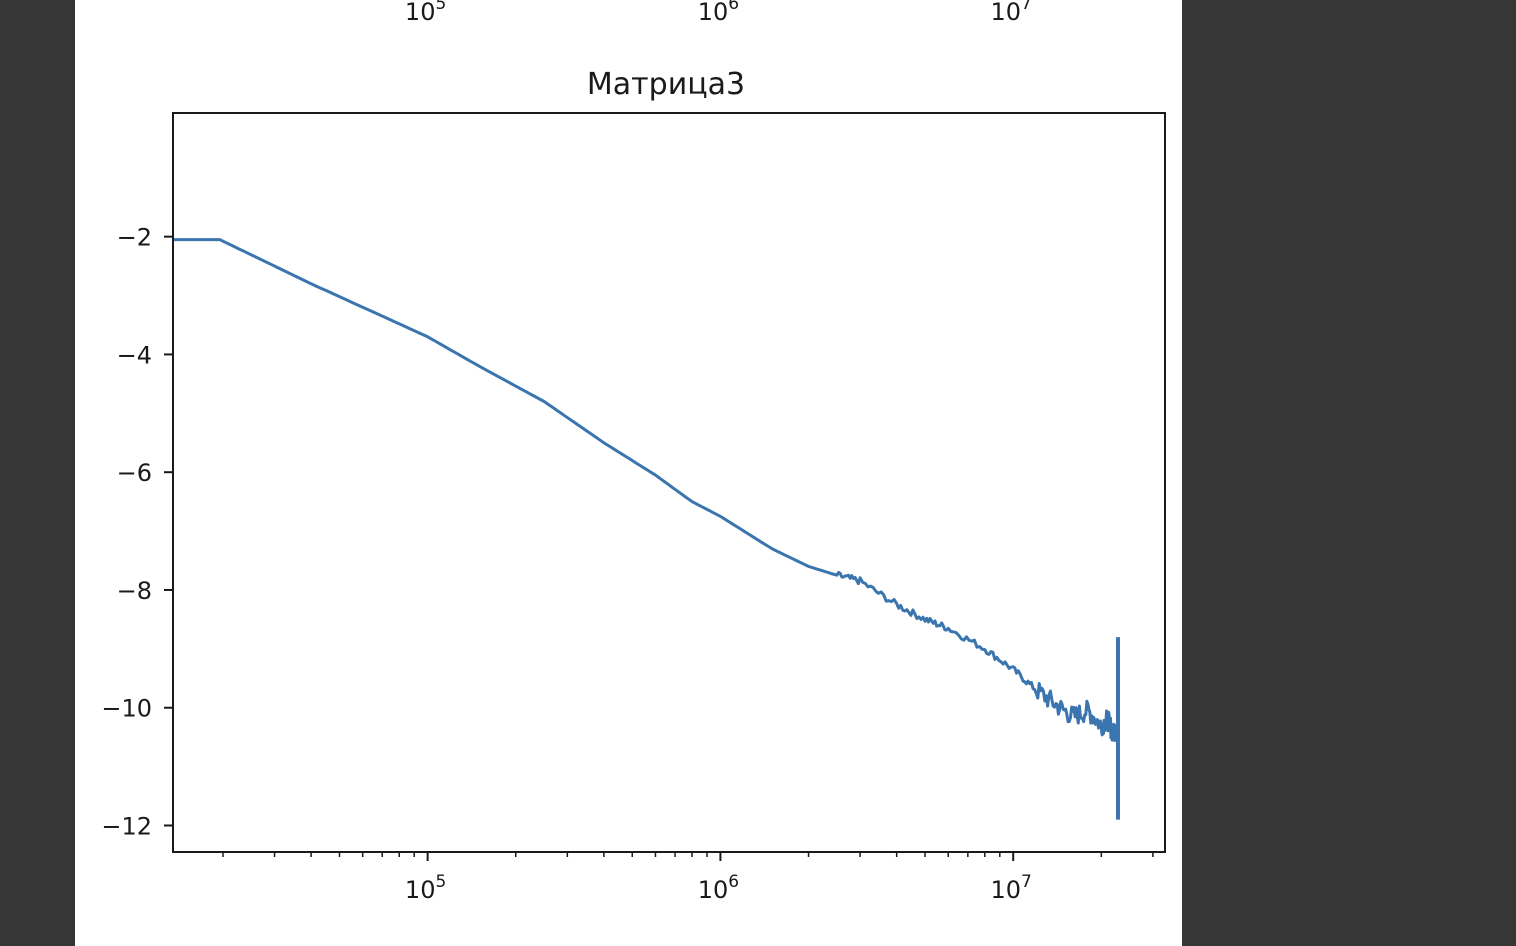 This screenshot has height=946, width=1516. Describe the element at coordinates (134, 591) in the screenshot. I see `y-tick-label: −8` at that location.